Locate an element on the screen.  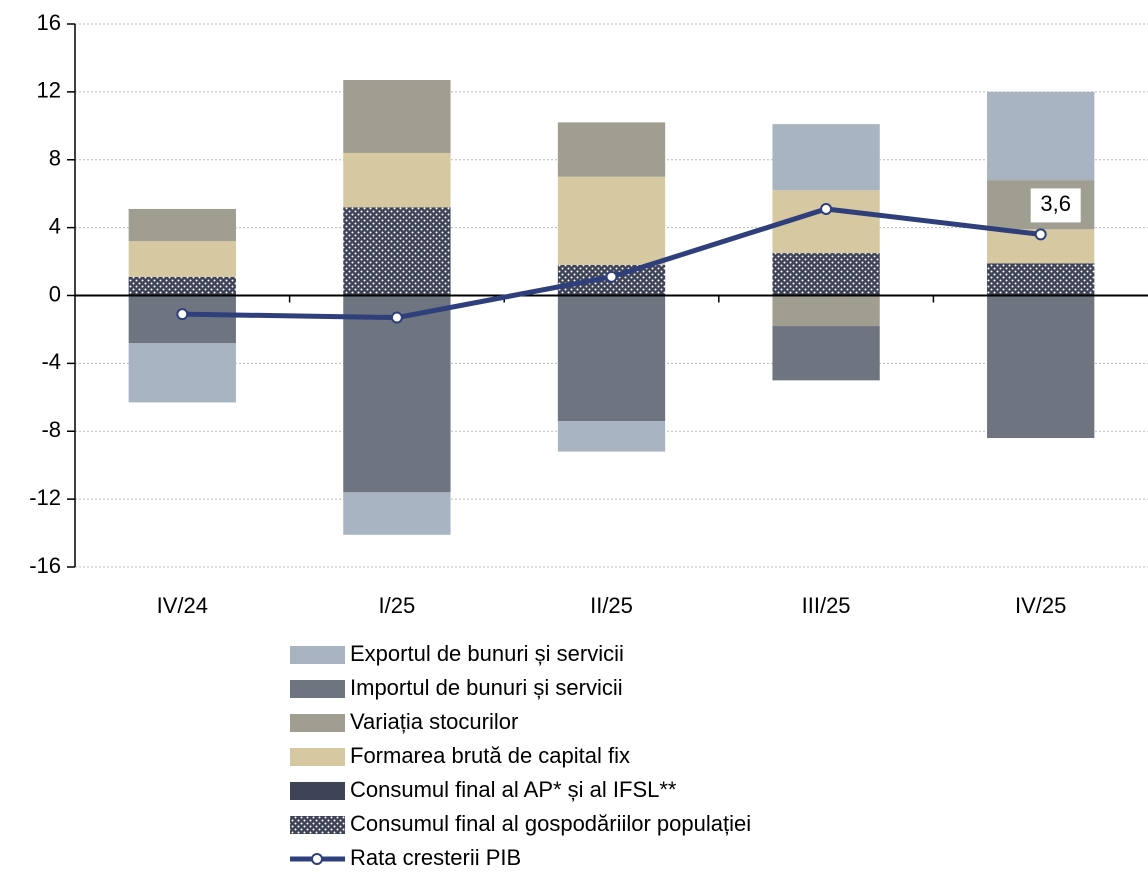
y-tick-label: -12 is located at coordinates (45, 497).